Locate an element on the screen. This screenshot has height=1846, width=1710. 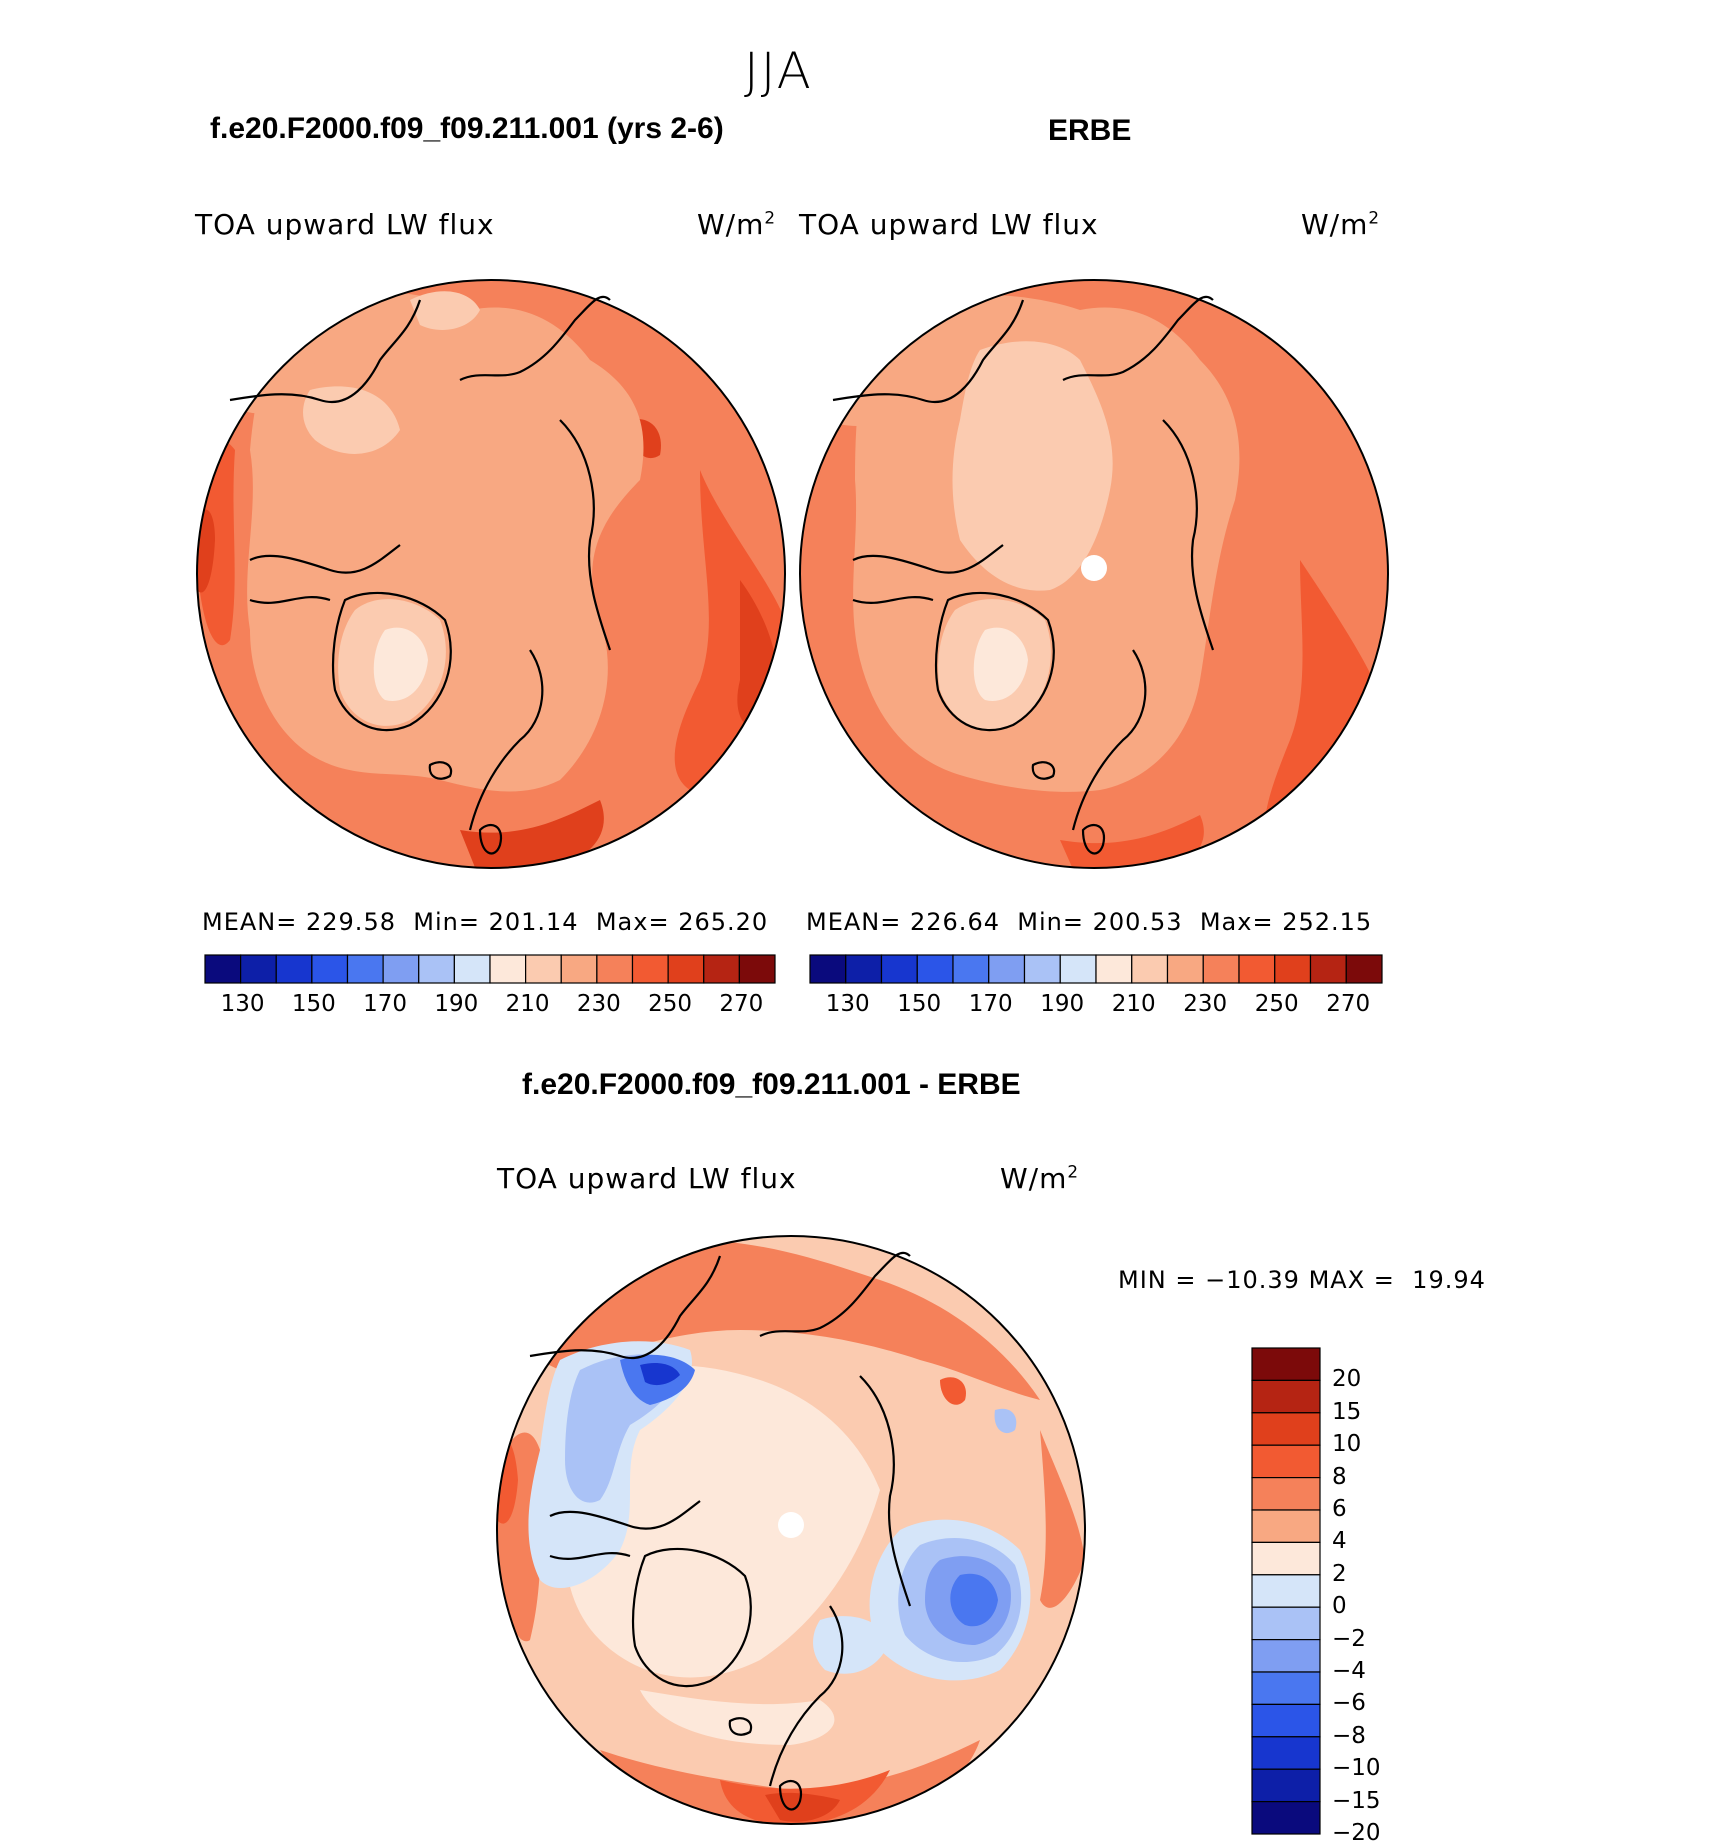
difference-colorbar-tick-label: −4 is located at coordinates (1349, 1671).